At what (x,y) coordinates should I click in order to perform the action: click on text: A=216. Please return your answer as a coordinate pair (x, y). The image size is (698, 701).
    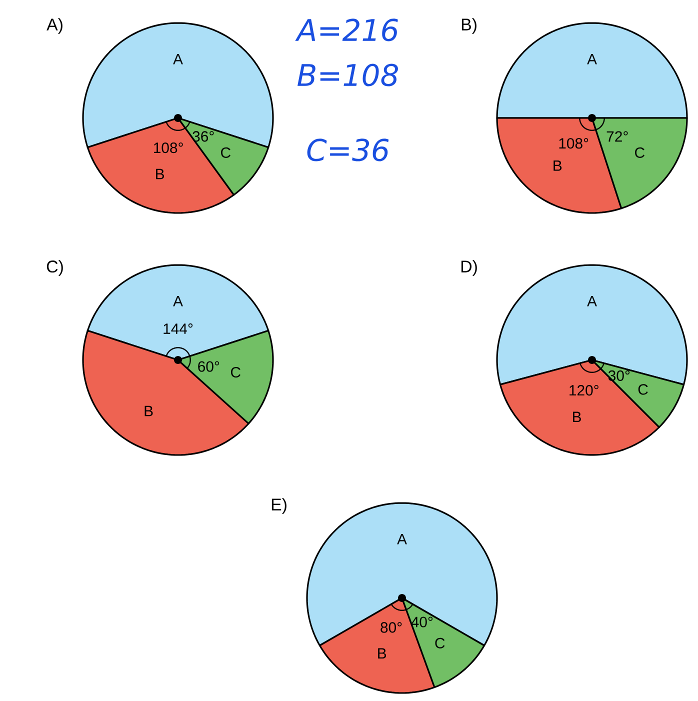
    Looking at the image, I should click on (346, 30).